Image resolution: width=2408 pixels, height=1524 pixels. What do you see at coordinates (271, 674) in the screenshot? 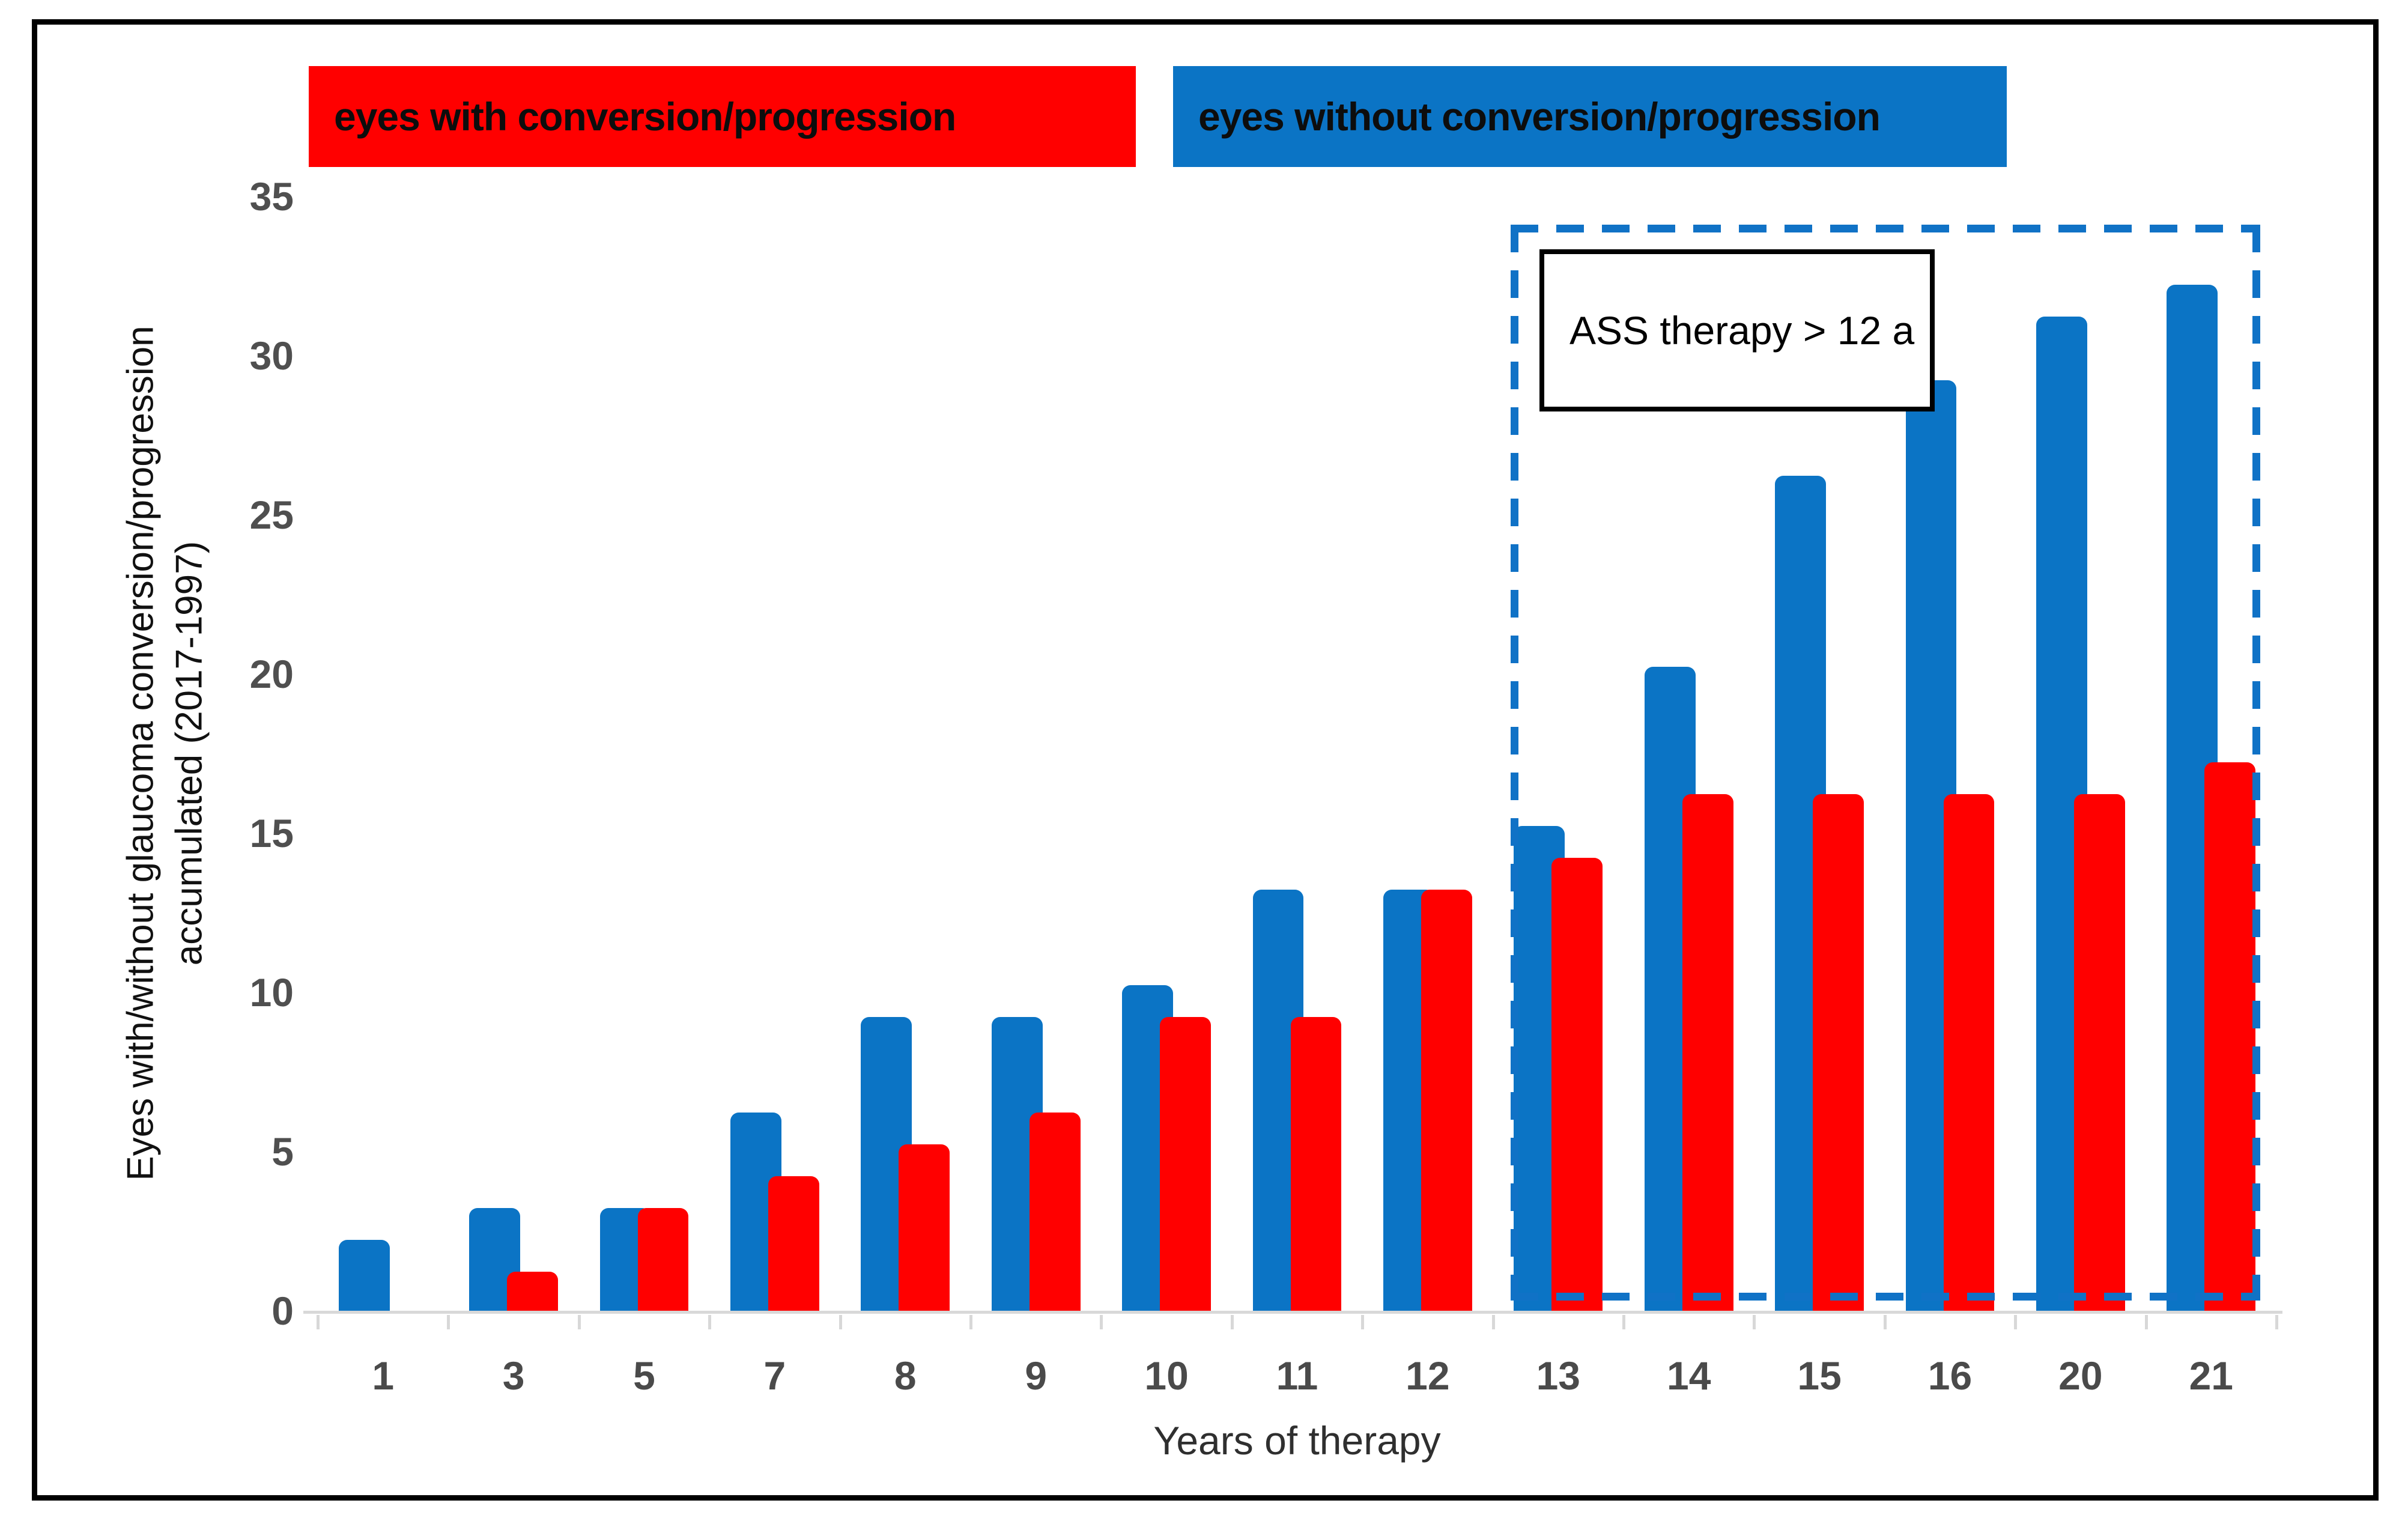
I see `y-tick-label: 20` at bounding box center [271, 674].